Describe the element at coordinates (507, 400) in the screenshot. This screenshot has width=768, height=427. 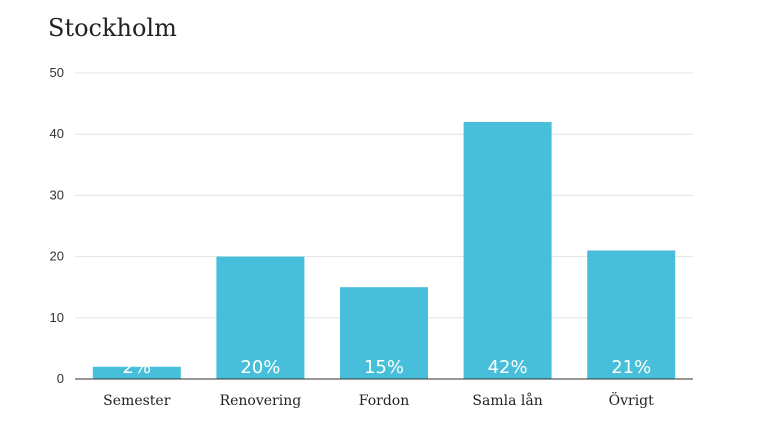
I see `x-tick-label: Samla lån` at that location.